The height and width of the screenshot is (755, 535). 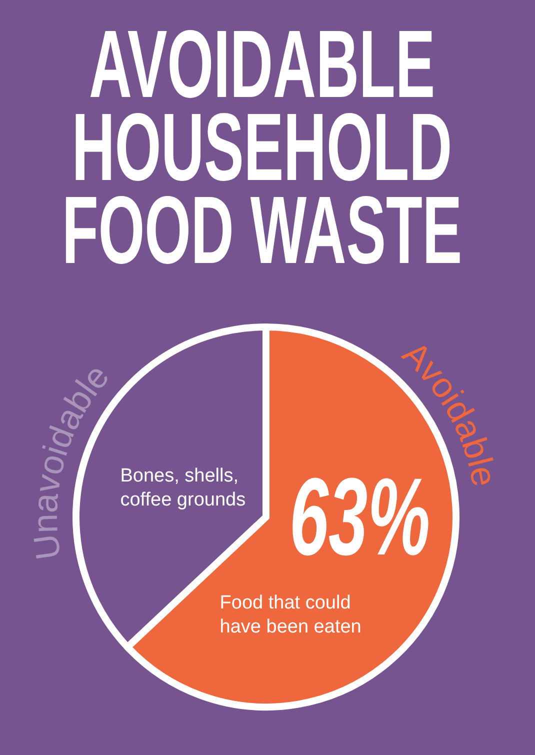 I want to click on text: Food that could have been eaten, so click(x=291, y=615).